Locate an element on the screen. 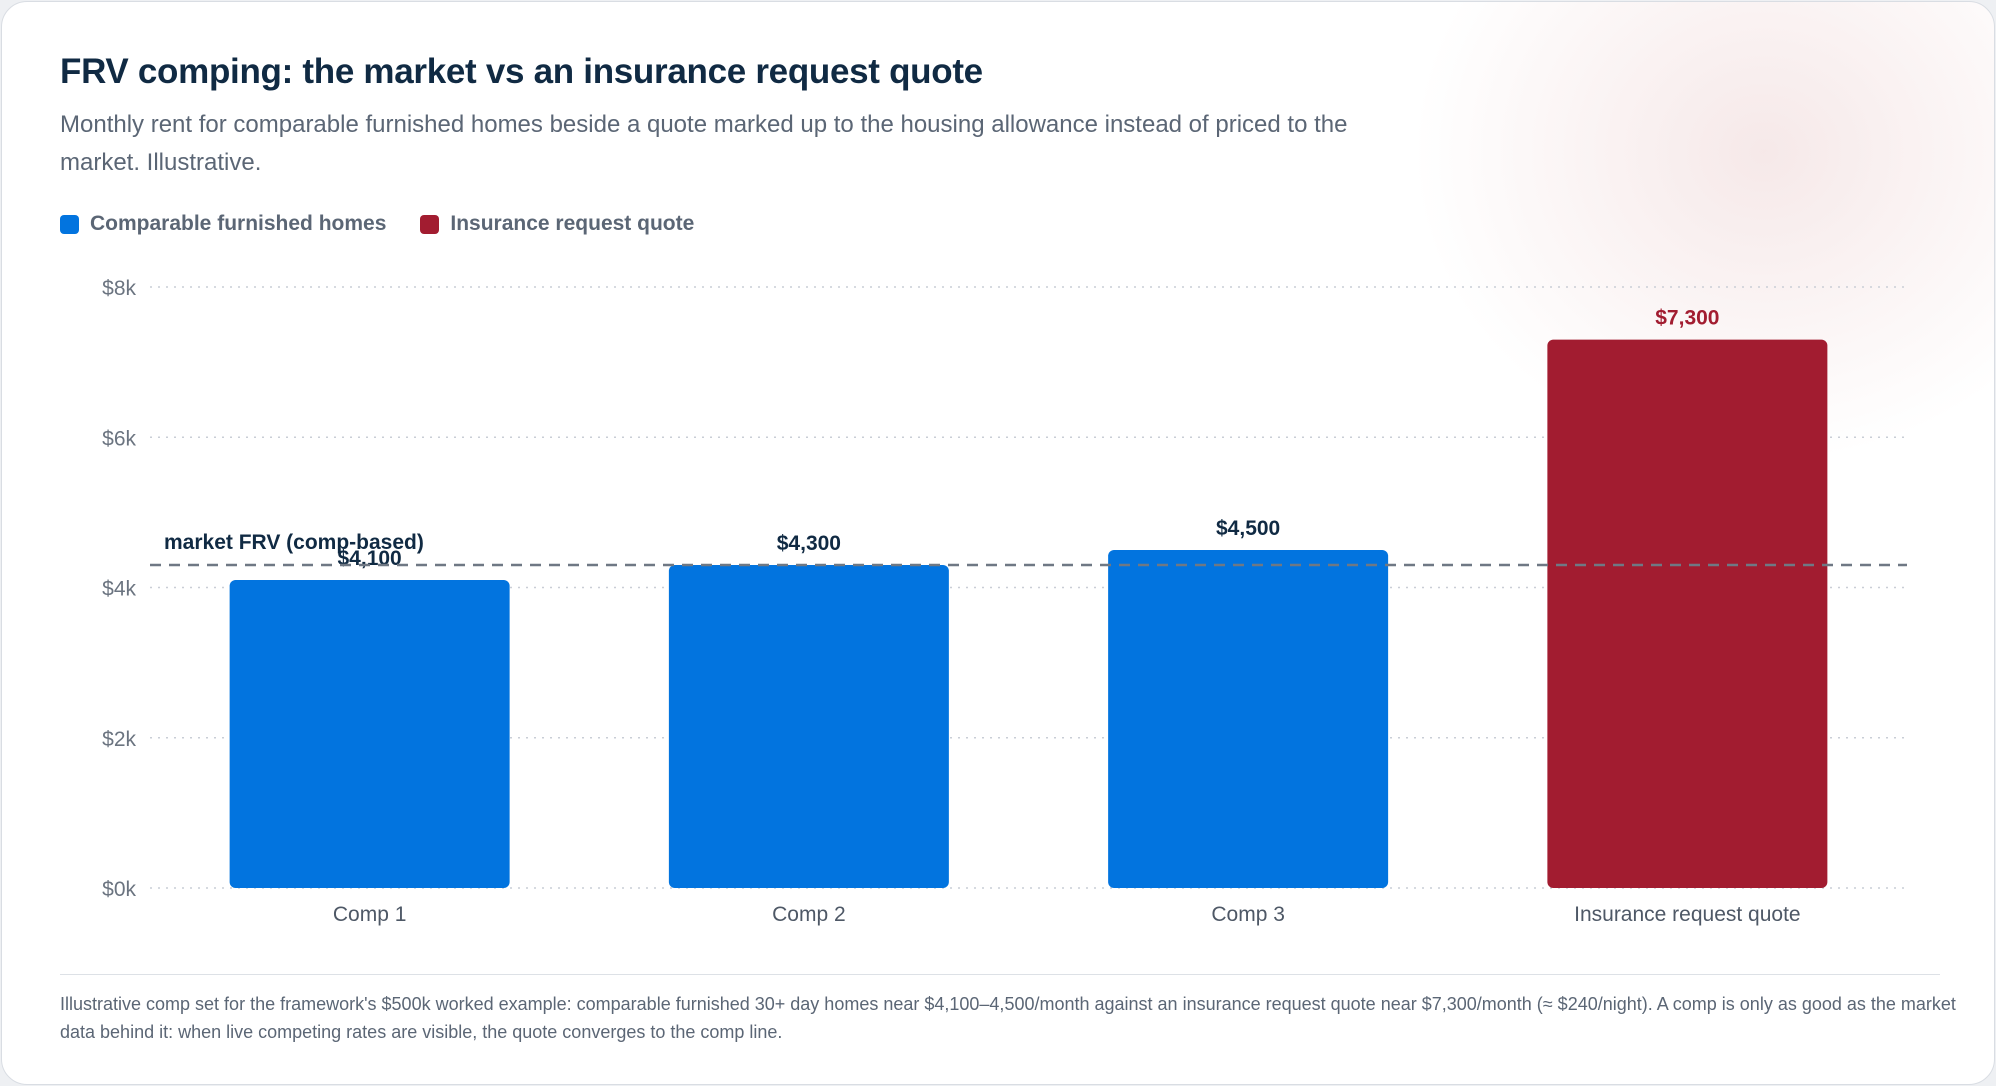 This screenshot has height=1086, width=1996. bar-insurance-quote is located at coordinates (1687, 613).